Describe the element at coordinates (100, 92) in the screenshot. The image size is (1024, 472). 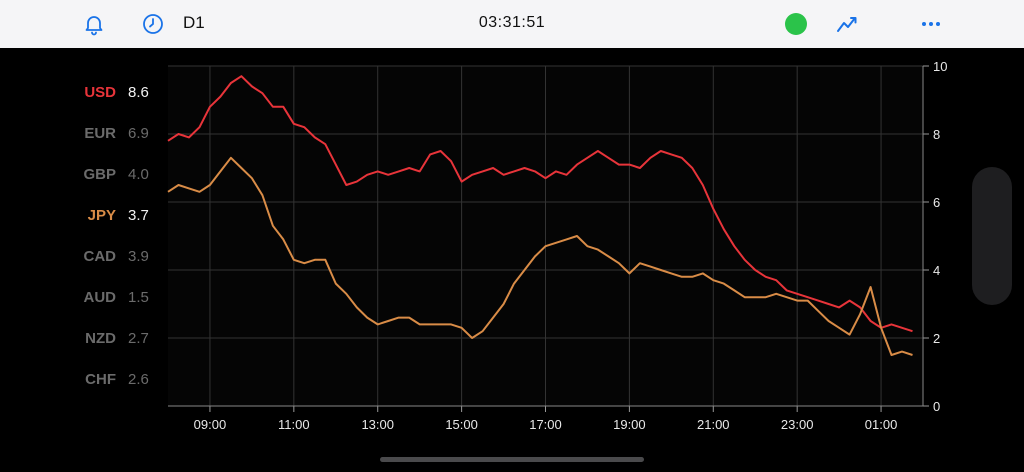
I see `legend-code: USD` at that location.